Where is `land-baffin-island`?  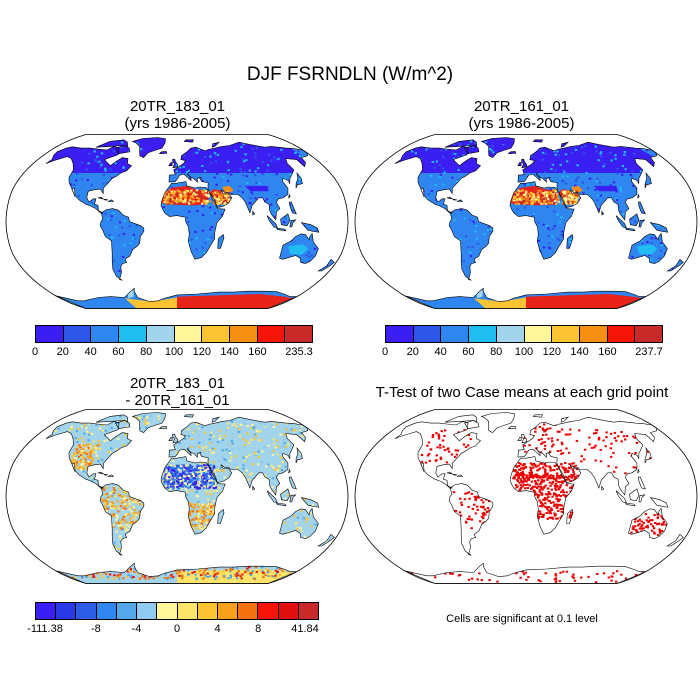 land-baffin-island is located at coordinates (471, 424).